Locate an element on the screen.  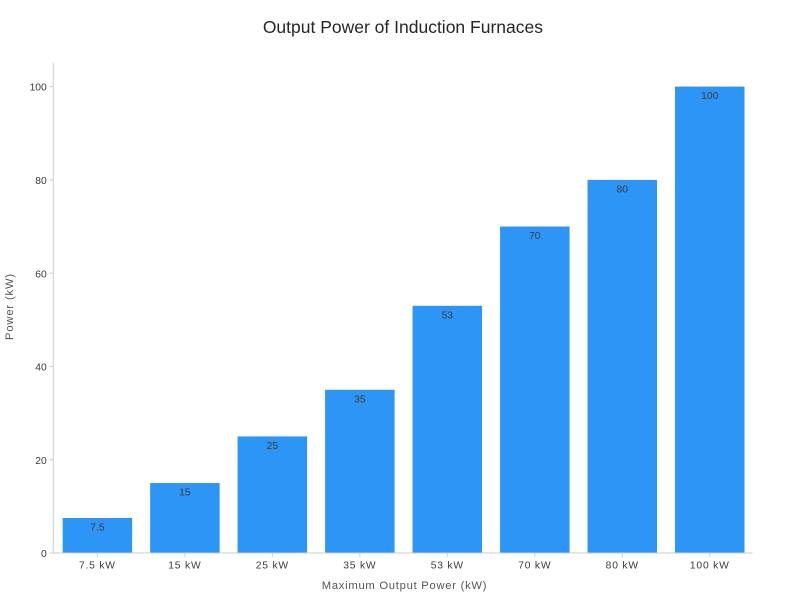
svg-text: 15 kW is located at coordinates (184, 565).